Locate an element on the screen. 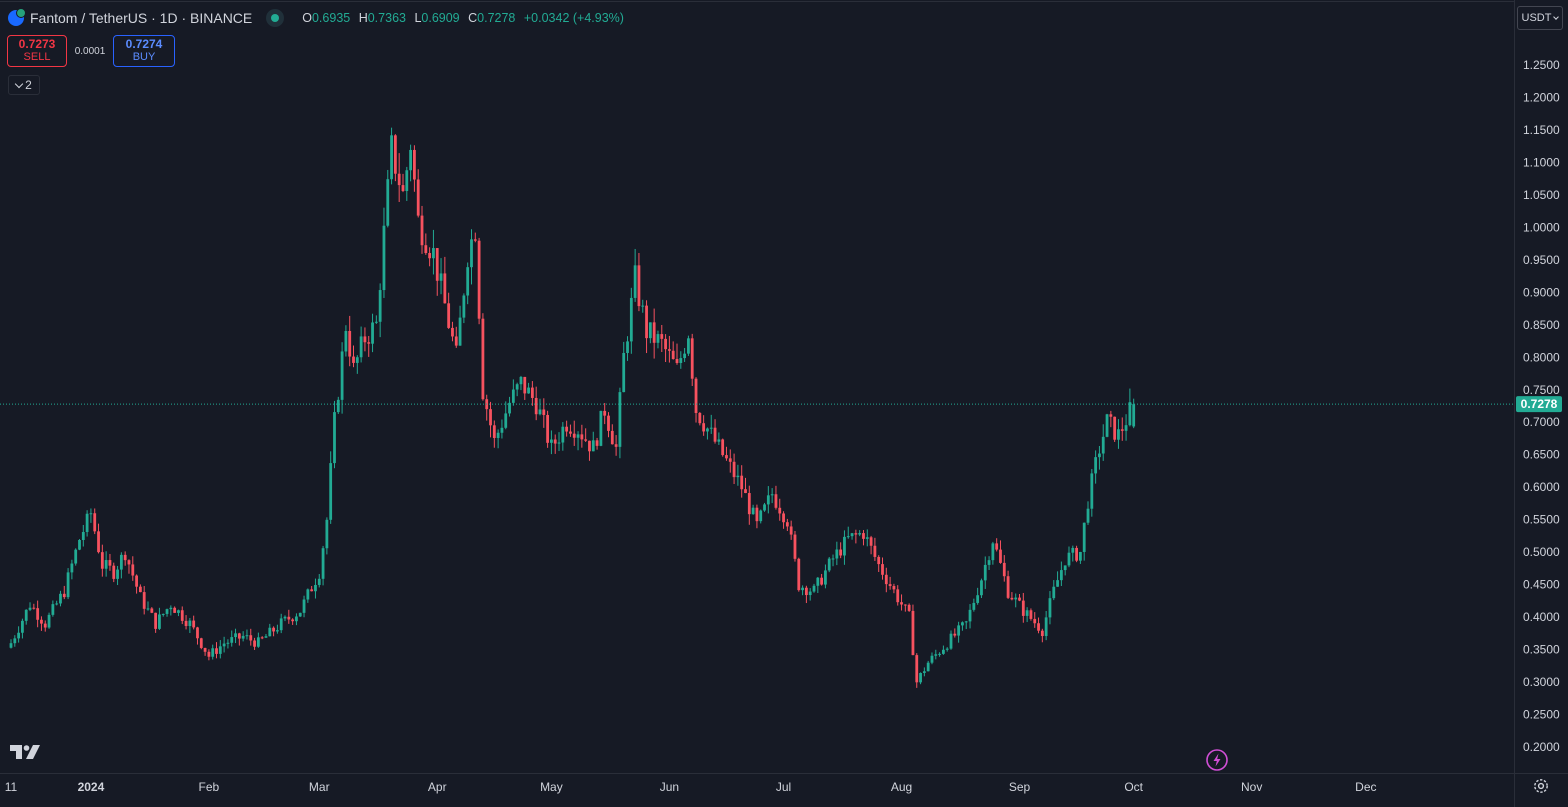 The height and width of the screenshot is (807, 1568). time-scale: 11 2024 Feb Mar Apr May Jun Jul Aug Sep Oct Nov Dec is located at coordinates (691, 787).